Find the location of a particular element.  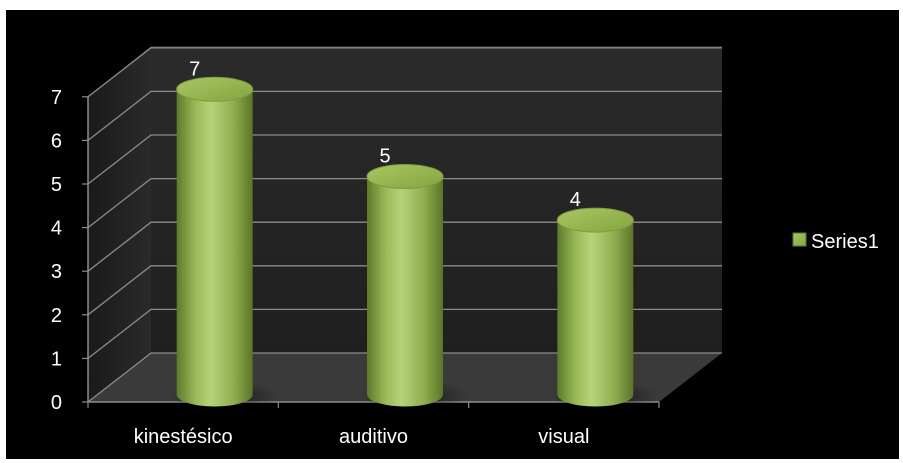

y-tick-label: 6 is located at coordinates (56, 141).